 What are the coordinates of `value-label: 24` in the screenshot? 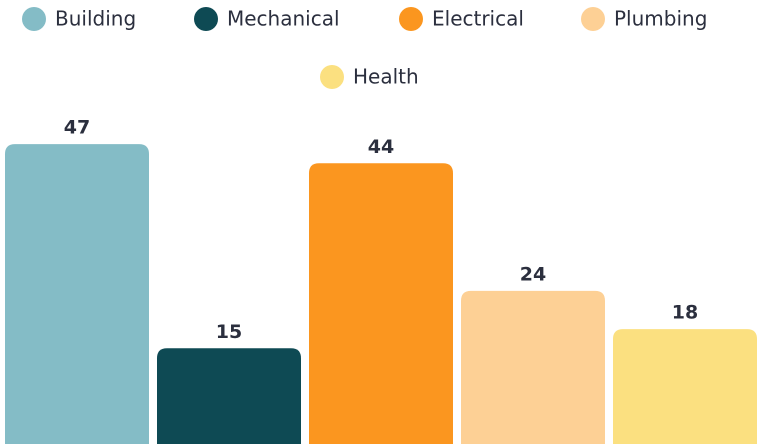 It's located at (533, 274).